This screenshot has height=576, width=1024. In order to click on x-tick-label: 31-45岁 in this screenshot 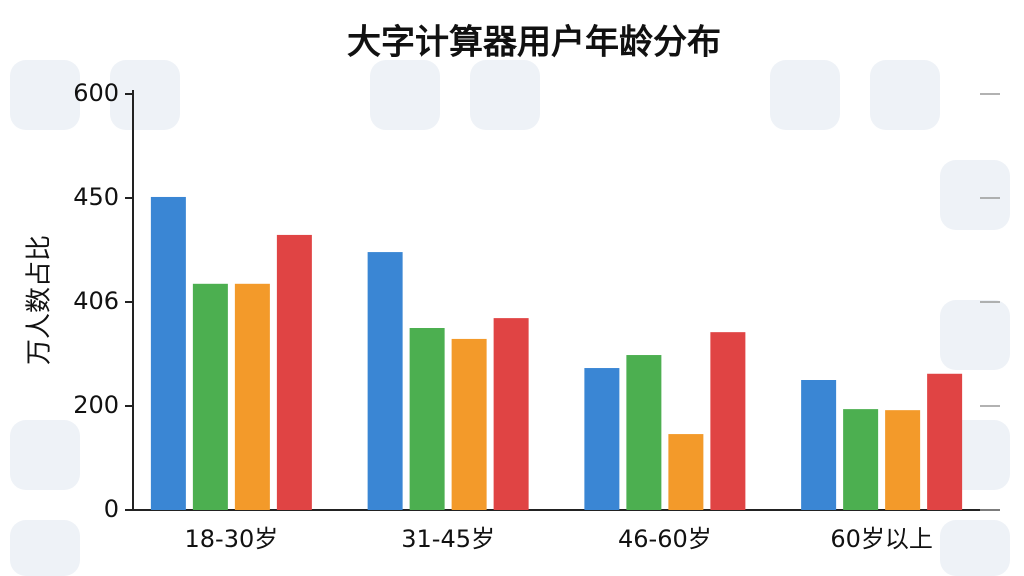, I will do `click(448, 539)`.